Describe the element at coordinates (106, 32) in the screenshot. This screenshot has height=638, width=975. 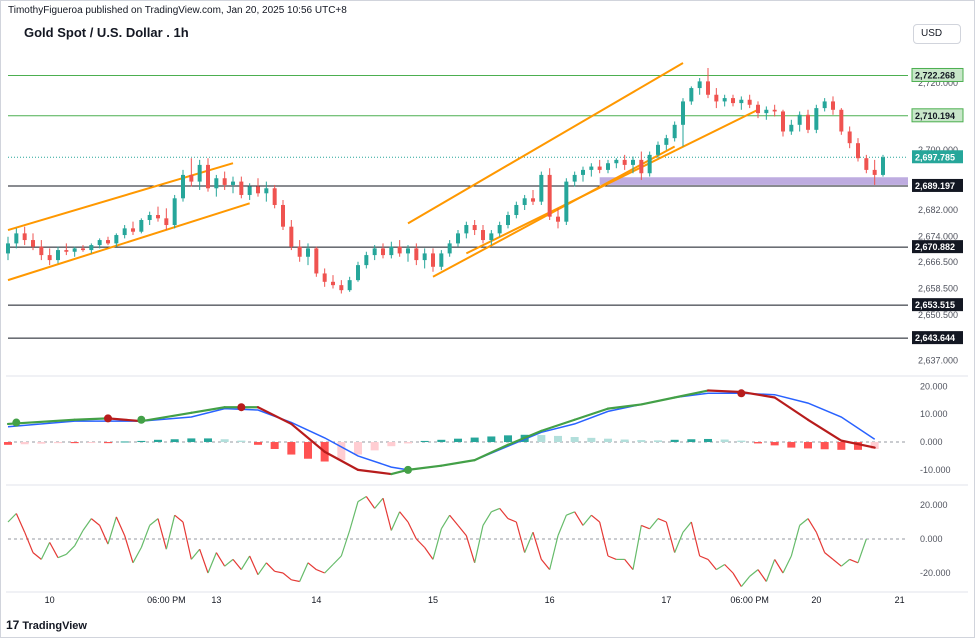
I see `chart-title: Gold Spot / U.S. Dollar . 1h` at that location.